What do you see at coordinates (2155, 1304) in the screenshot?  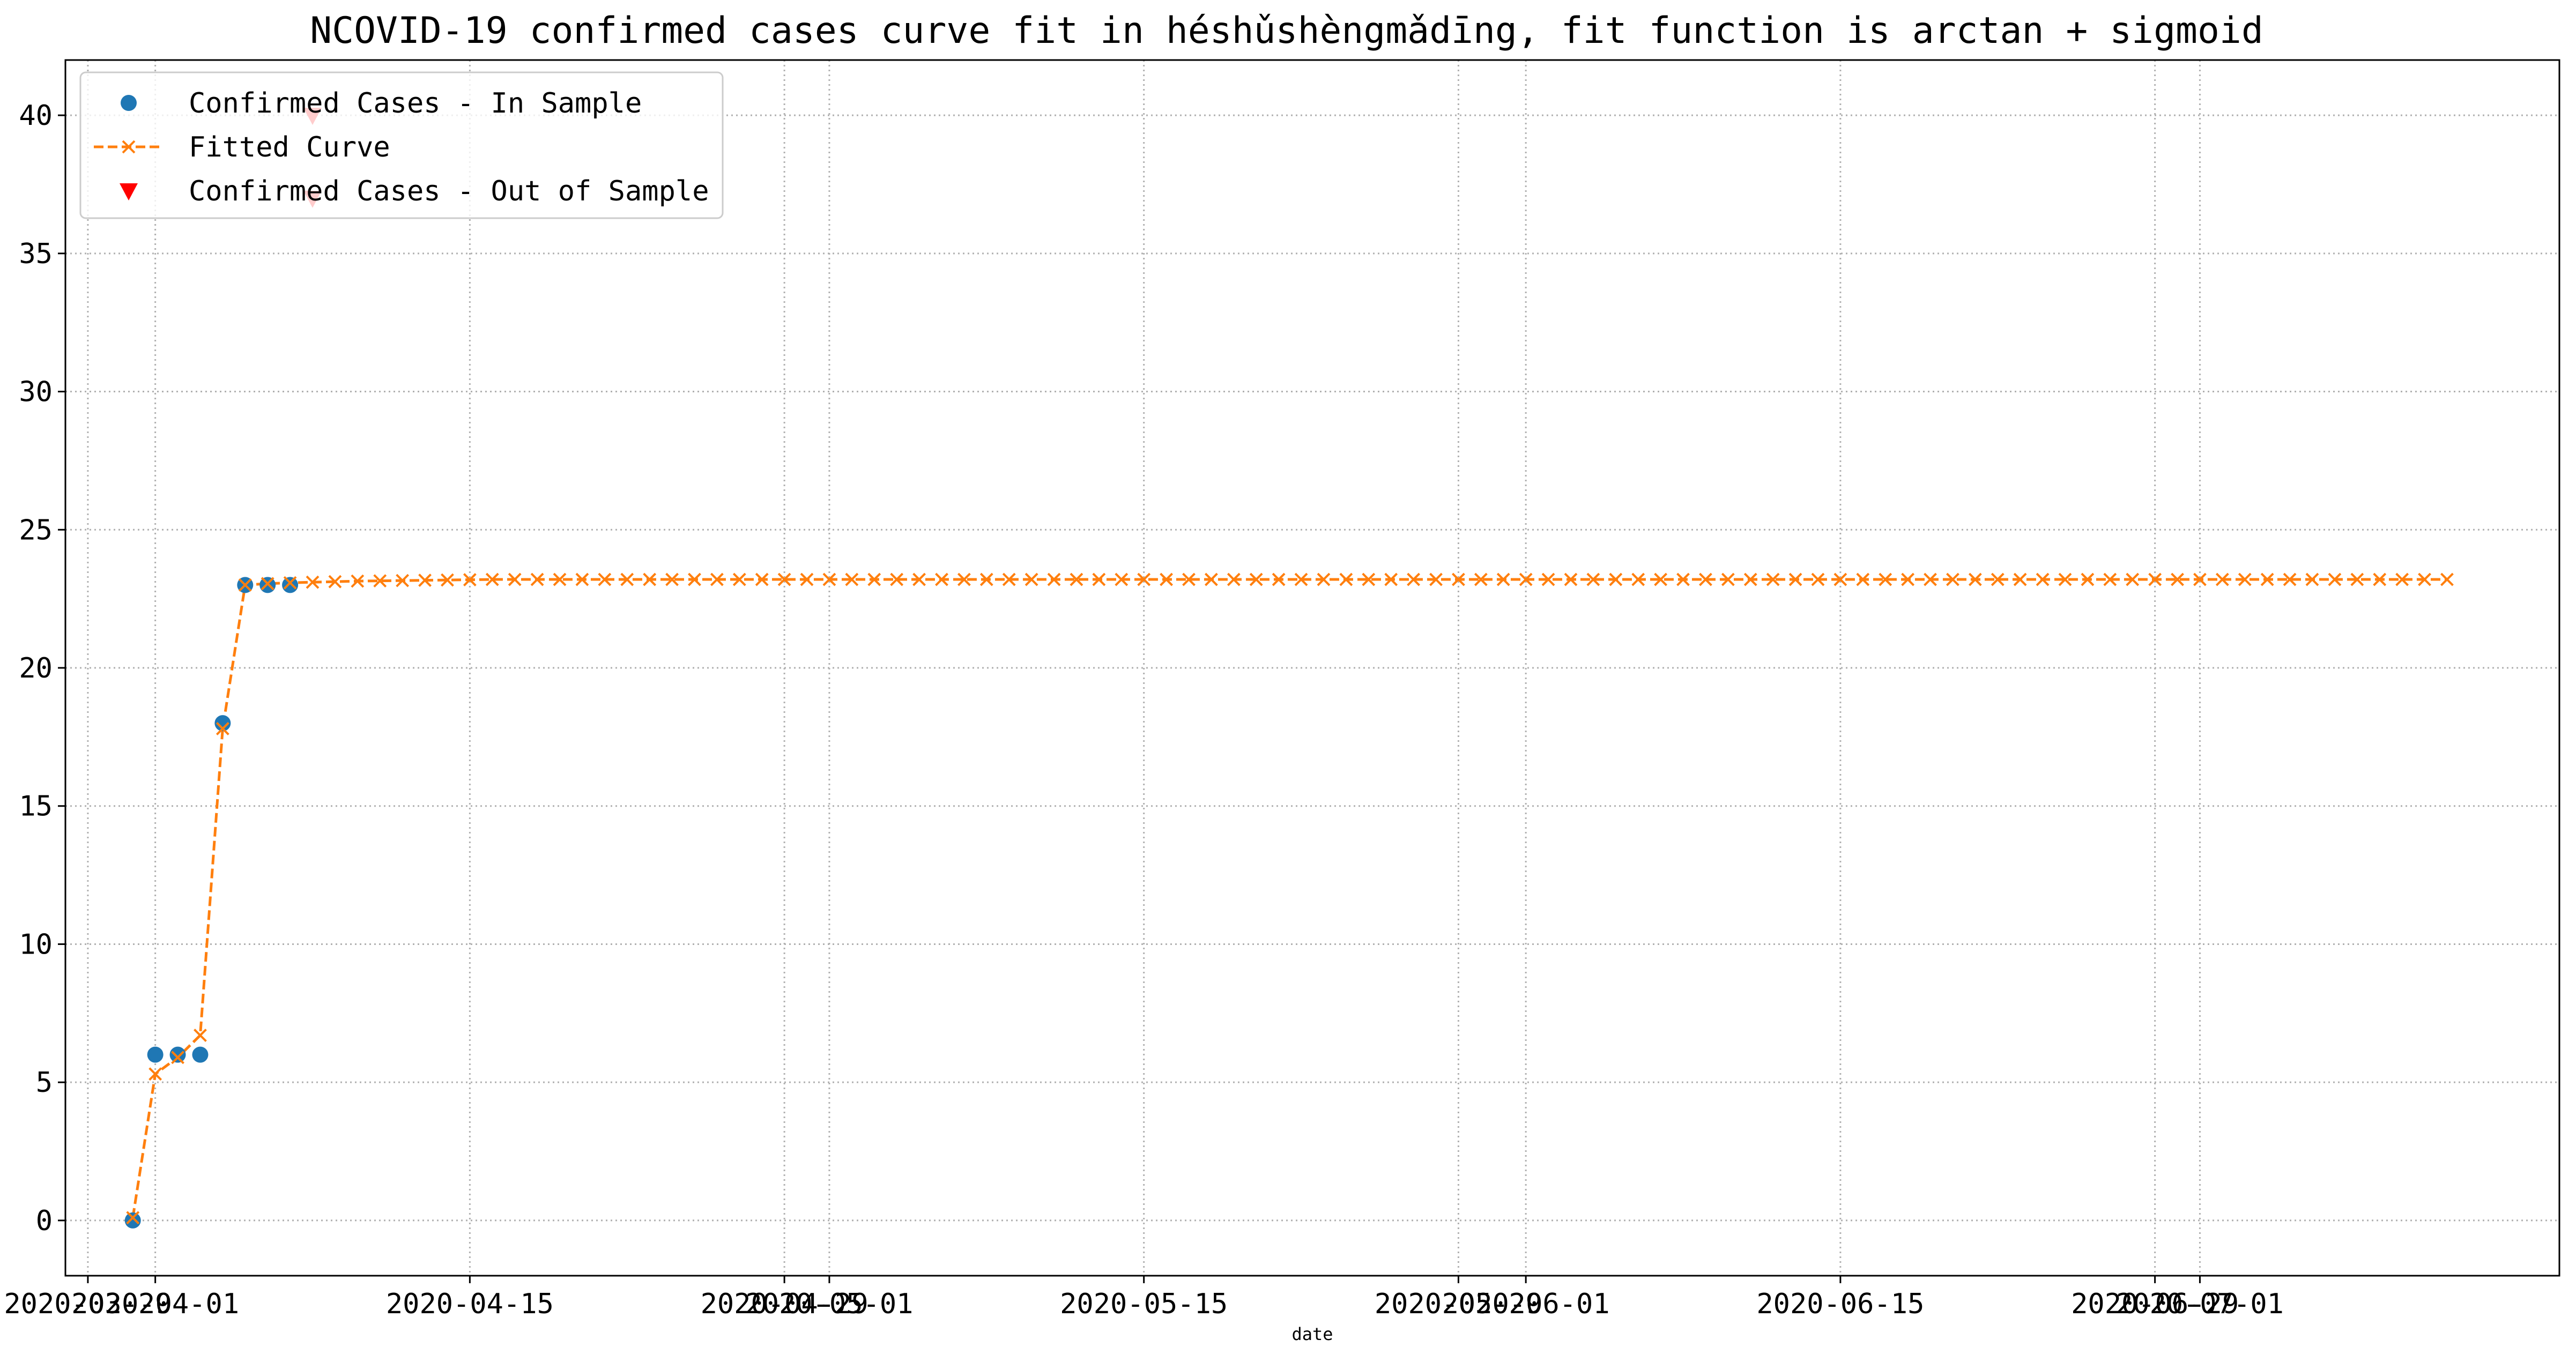 I see `x-tick-label: 2020-06-29` at bounding box center [2155, 1304].